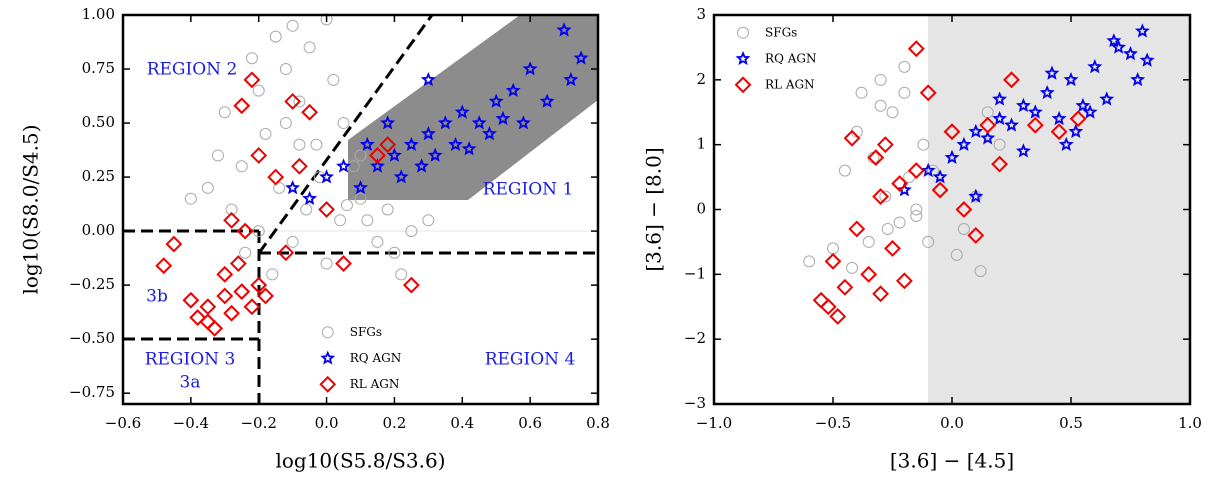 The width and height of the screenshot is (1214, 481). Describe the element at coordinates (695, 338) in the screenshot. I see `y-tick-label: −2` at that location.